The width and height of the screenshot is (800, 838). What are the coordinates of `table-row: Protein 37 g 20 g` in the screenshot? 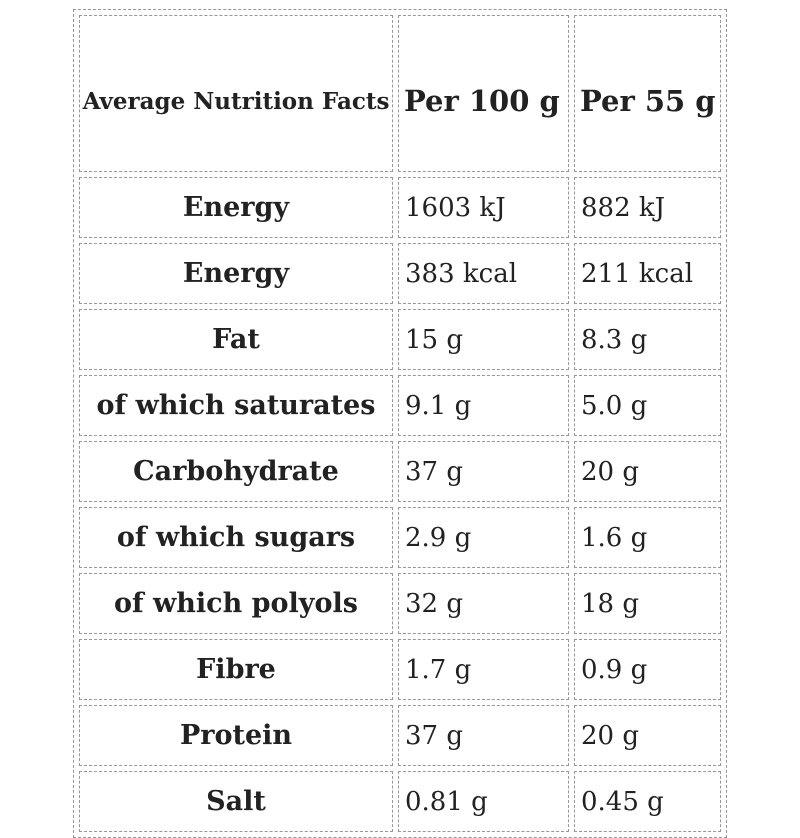 It's located at (400, 735).